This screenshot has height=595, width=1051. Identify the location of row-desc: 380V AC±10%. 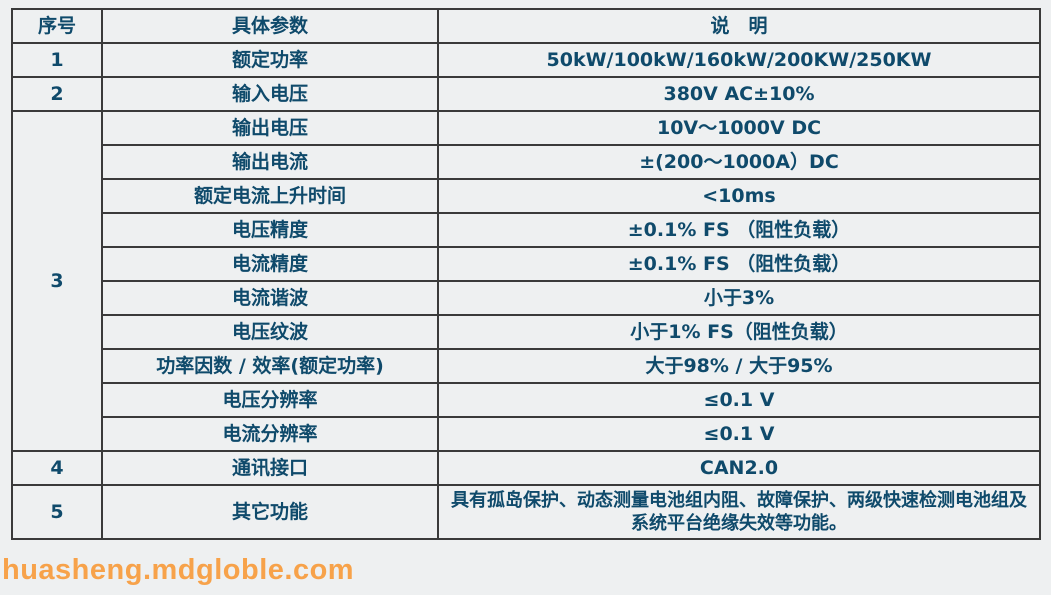
(739, 94).